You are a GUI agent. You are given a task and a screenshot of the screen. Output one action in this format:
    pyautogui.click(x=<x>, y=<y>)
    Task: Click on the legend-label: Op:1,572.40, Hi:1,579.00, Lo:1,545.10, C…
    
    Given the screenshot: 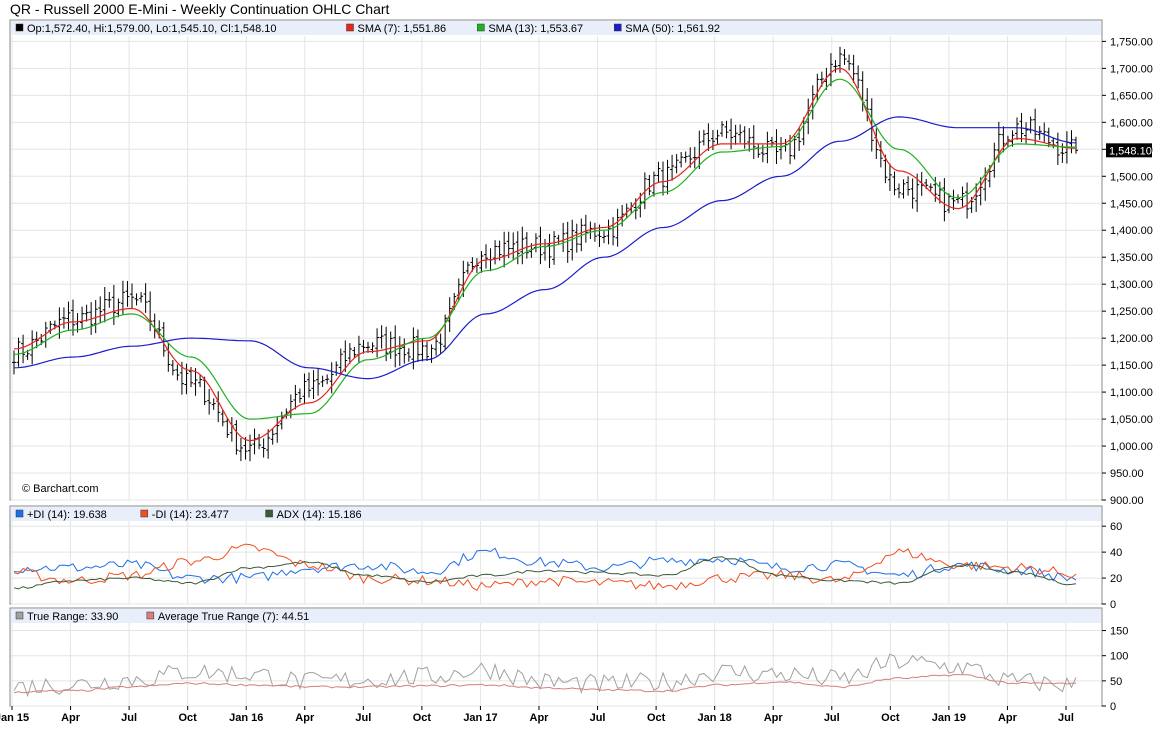 What is the action you would take?
    pyautogui.click(x=152, y=29)
    